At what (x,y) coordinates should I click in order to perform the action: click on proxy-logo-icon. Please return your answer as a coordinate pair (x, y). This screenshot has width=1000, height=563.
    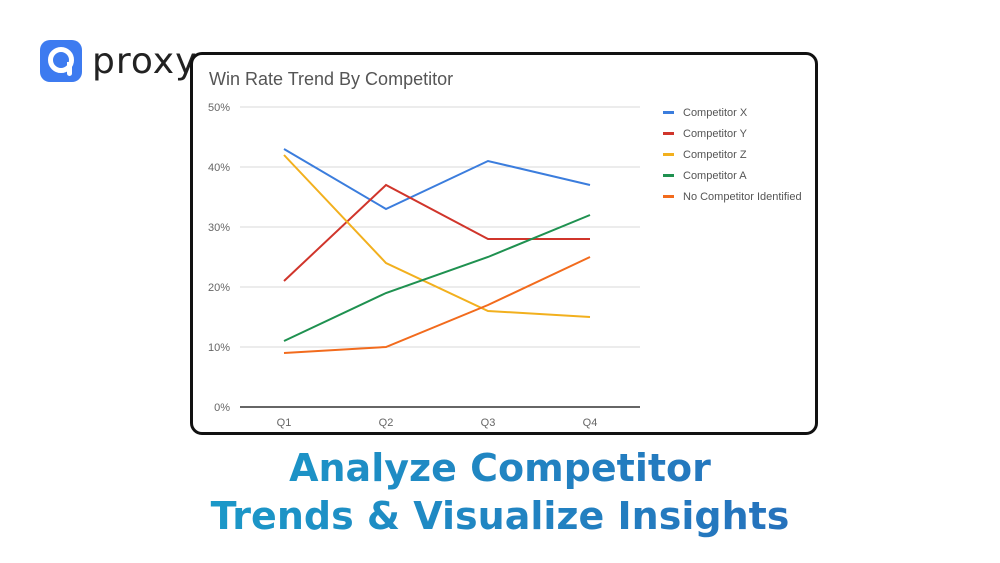
    Looking at the image, I should click on (61, 61).